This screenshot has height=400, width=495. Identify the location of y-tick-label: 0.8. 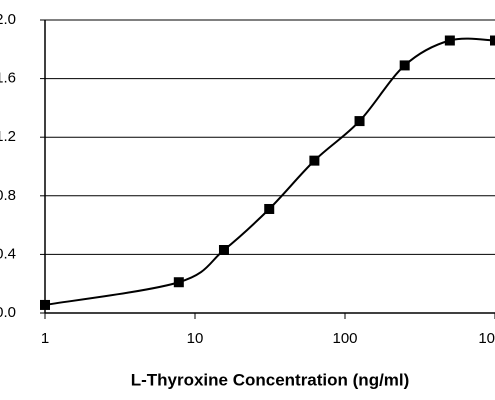
(8, 195).